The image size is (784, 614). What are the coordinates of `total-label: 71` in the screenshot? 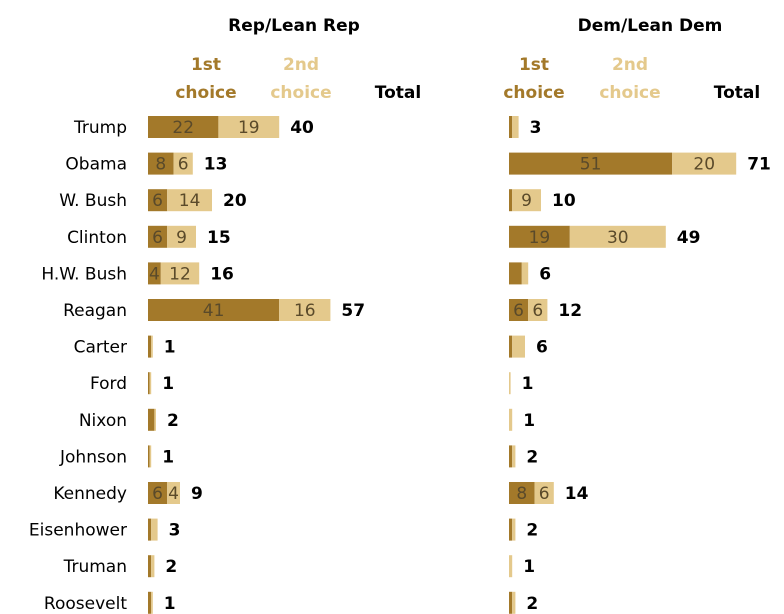 It's located at (759, 165).